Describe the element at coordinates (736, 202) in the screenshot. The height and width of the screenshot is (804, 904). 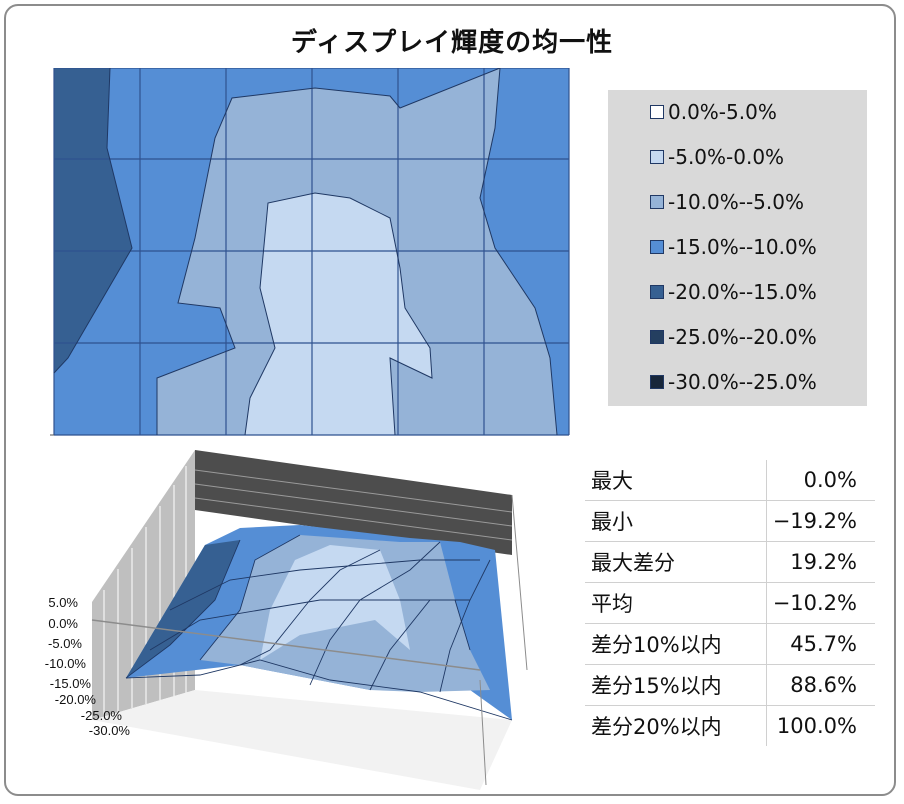
I see `legend-label: -10.0%--5.0%` at that location.